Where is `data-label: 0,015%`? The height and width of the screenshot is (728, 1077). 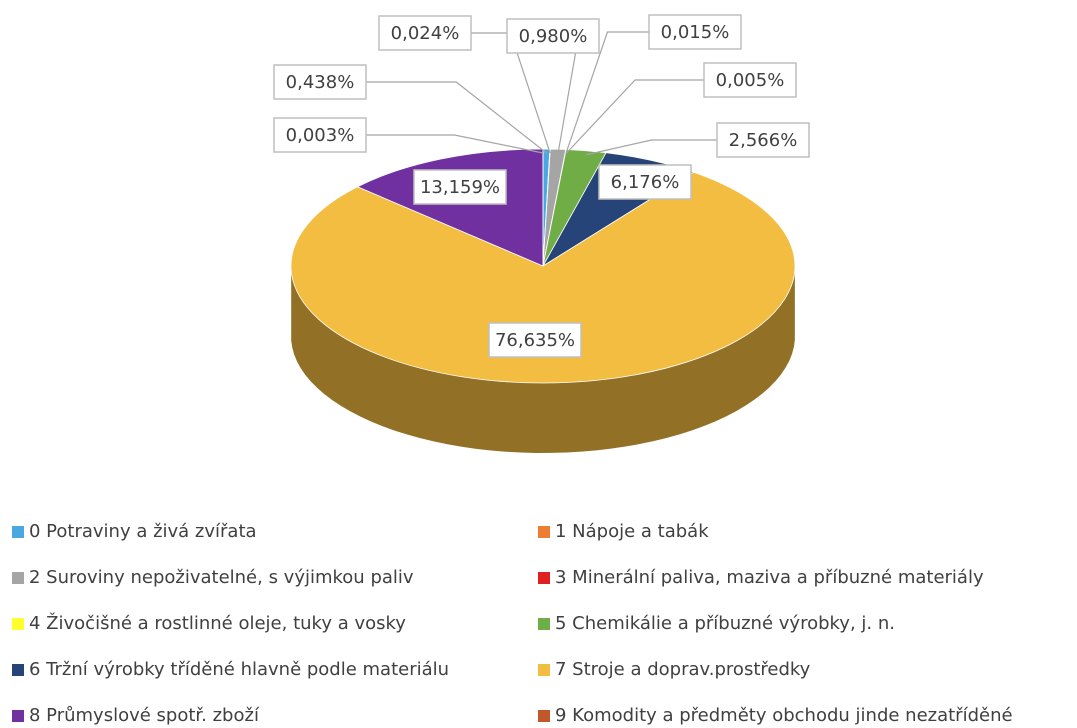
data-label: 0,015% is located at coordinates (695, 32).